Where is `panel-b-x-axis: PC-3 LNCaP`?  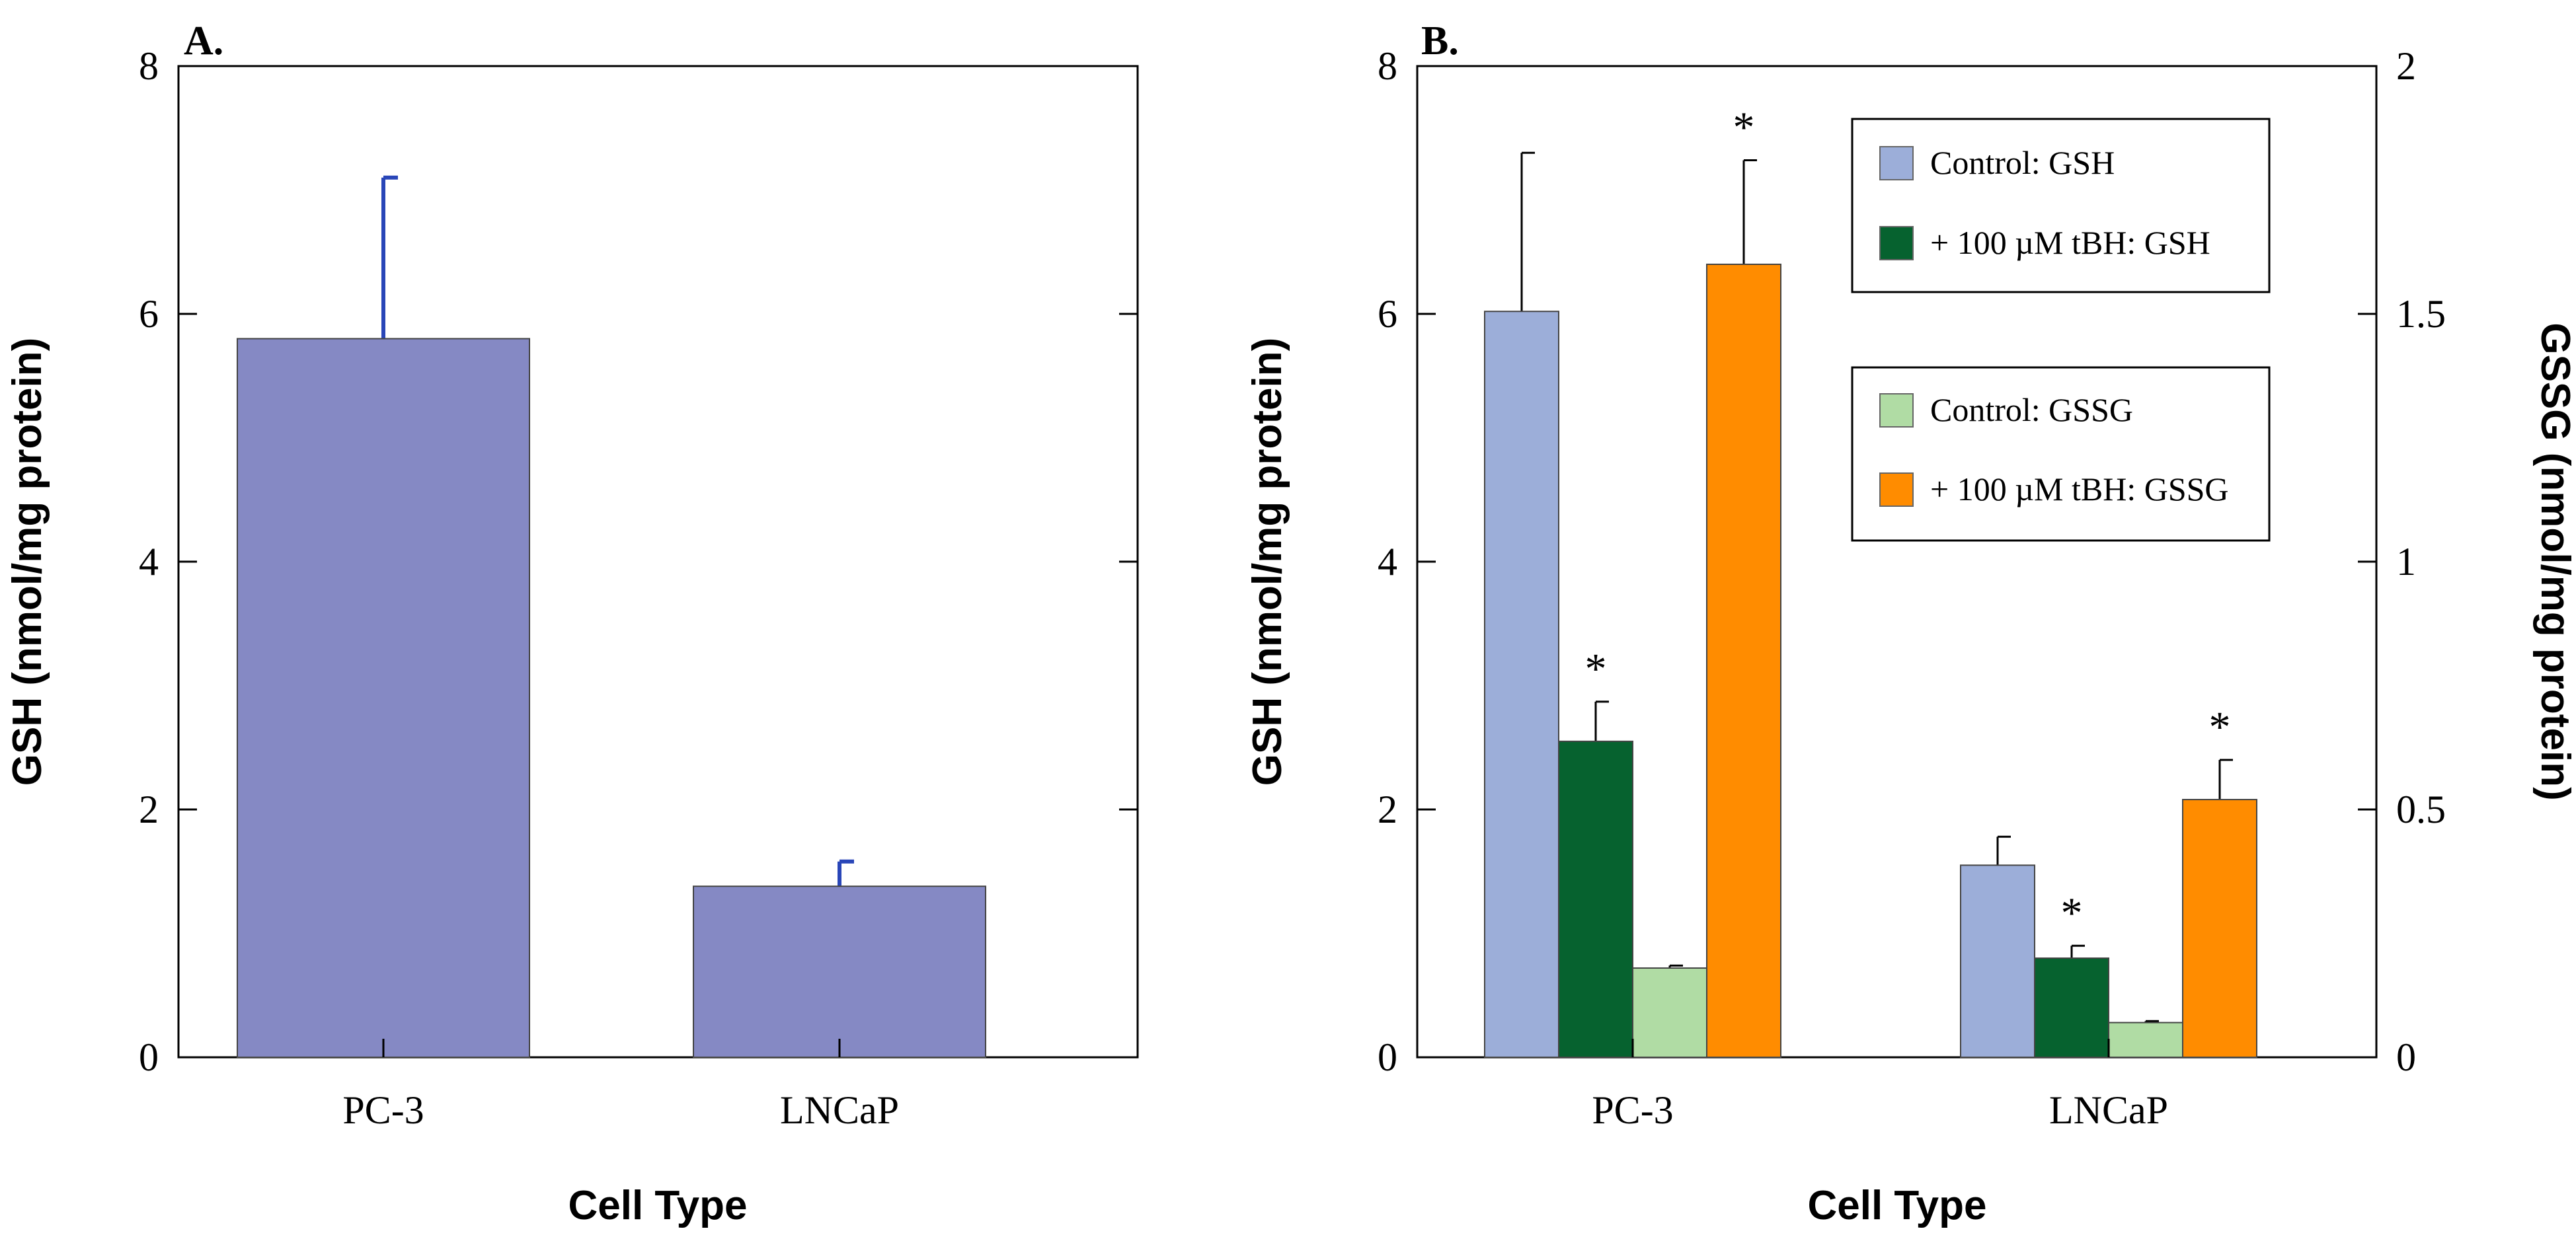 panel-b-x-axis: PC-3 LNCaP is located at coordinates (1880, 1085).